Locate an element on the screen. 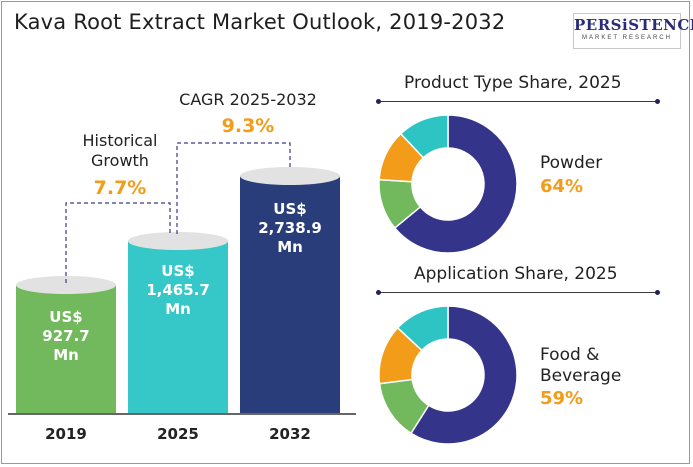  brand-logo: PERSiSTENCE MARKET RESEARCH is located at coordinates (633, 31).